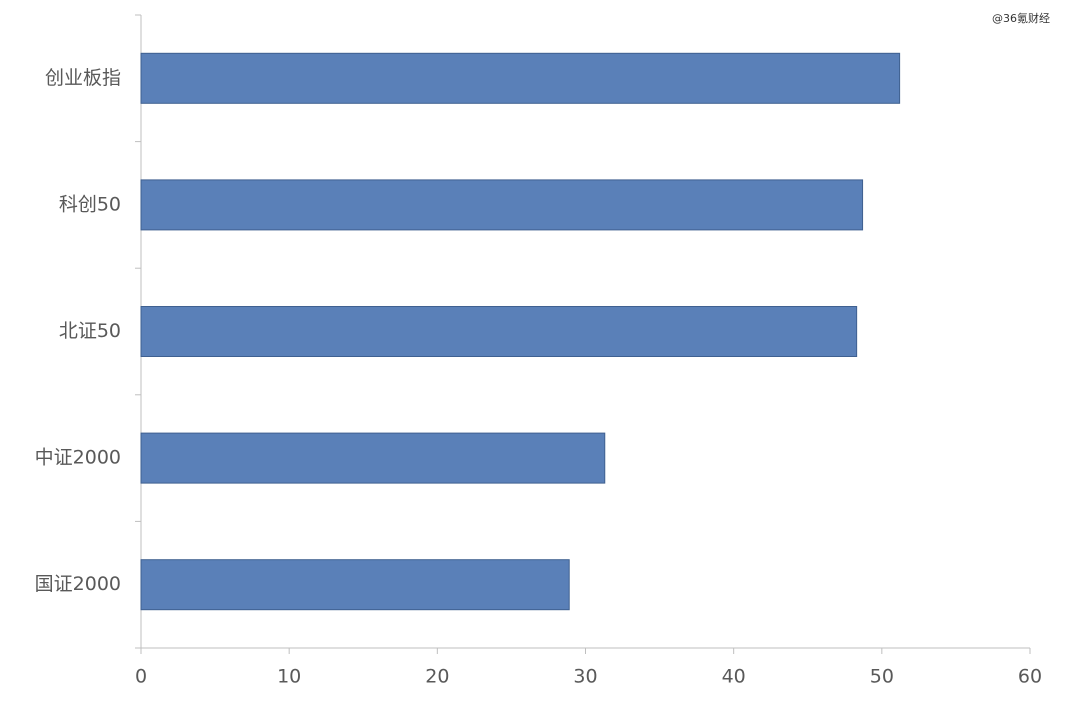 The width and height of the screenshot is (1080, 711). Describe the element at coordinates (1021, 18) in the screenshot. I see `watermark: @36氪财经` at that location.